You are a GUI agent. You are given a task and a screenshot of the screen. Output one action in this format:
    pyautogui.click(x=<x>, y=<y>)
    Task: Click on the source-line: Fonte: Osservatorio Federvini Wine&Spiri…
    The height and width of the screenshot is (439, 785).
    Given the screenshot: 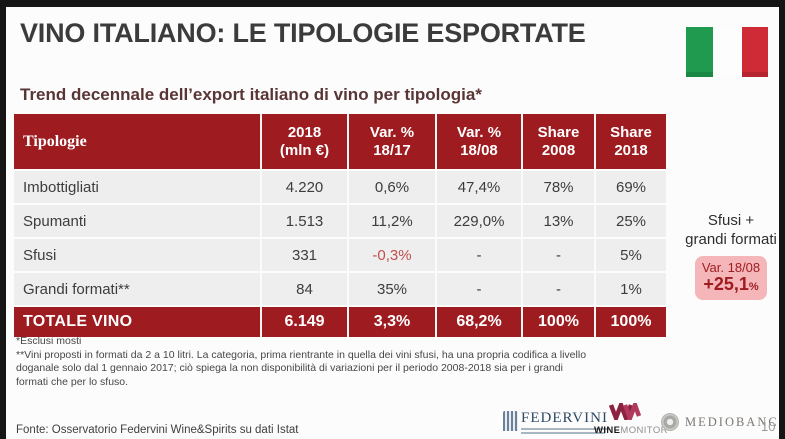 What is the action you would take?
    pyautogui.click(x=157, y=430)
    